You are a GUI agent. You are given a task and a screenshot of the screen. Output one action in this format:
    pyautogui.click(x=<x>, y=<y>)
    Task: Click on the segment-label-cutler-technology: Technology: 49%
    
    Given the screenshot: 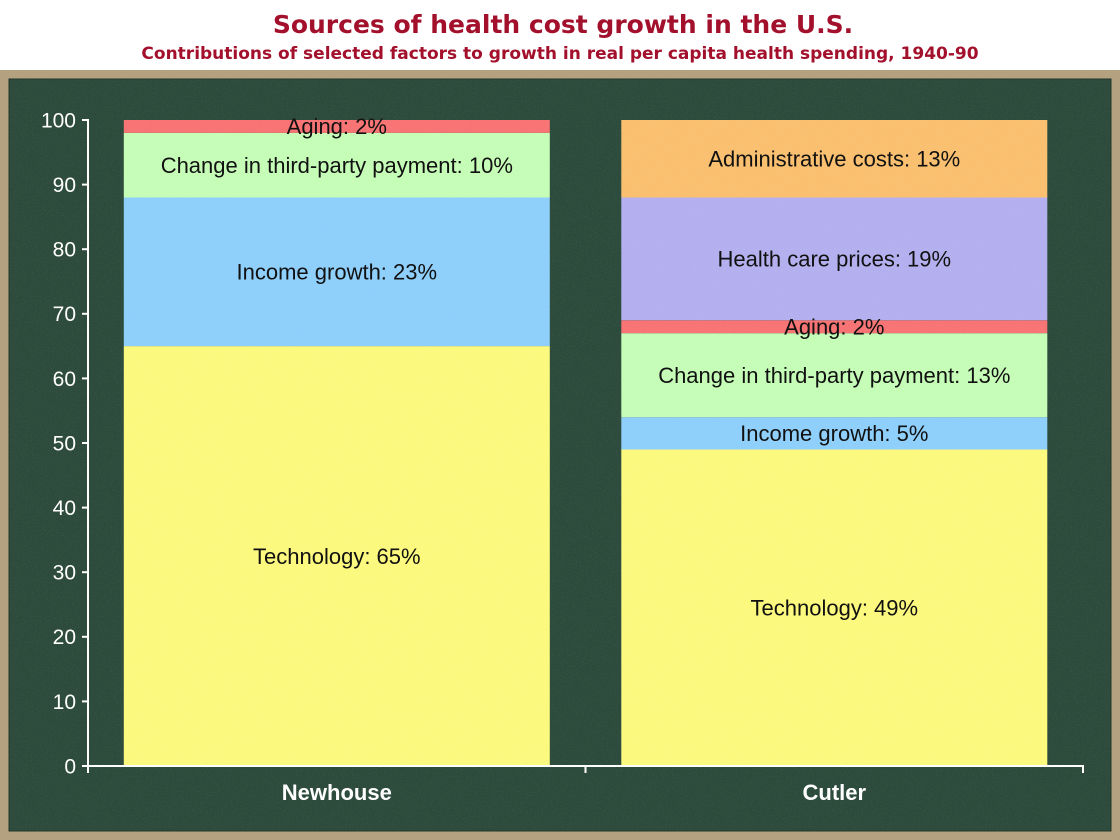 What is the action you would take?
    pyautogui.click(x=835, y=607)
    